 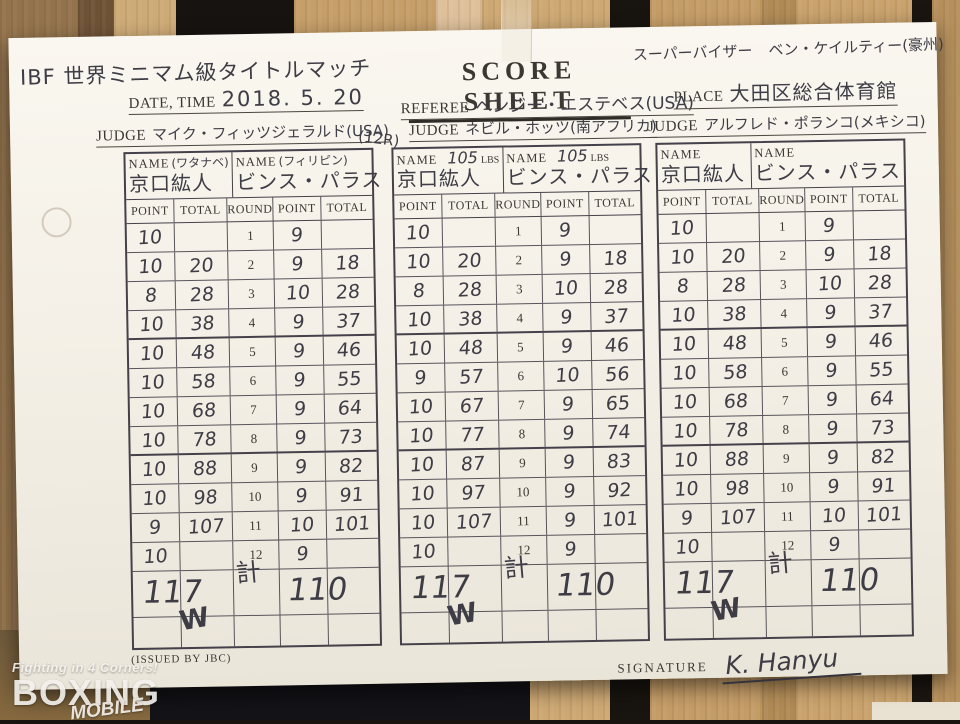 I want to click on score-cell: 1, so click(x=783, y=227).